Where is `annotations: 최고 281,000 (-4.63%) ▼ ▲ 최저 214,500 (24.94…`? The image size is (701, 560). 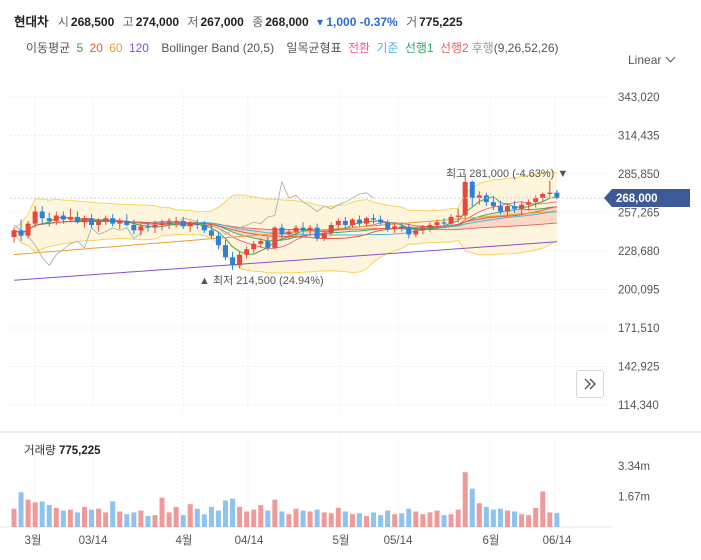
annotations: 최고 281,000 (-4.63%) ▼ ▲ 최저 214,500 (24.94… is located at coordinates (383, 227).